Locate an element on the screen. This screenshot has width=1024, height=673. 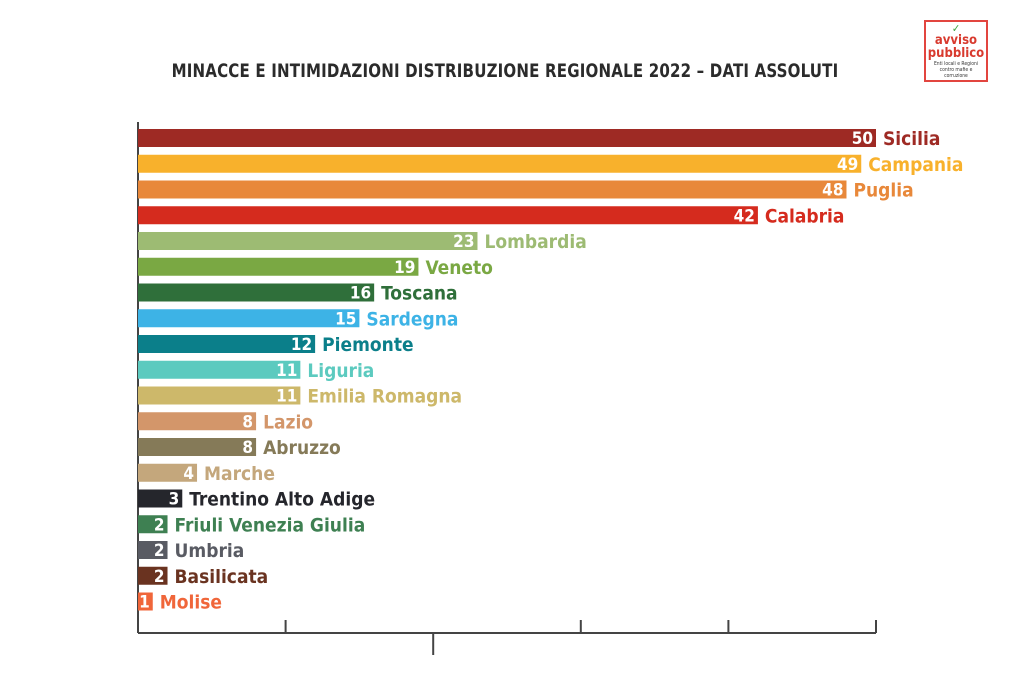
category-label: Emilia Romagna is located at coordinates (384, 397).